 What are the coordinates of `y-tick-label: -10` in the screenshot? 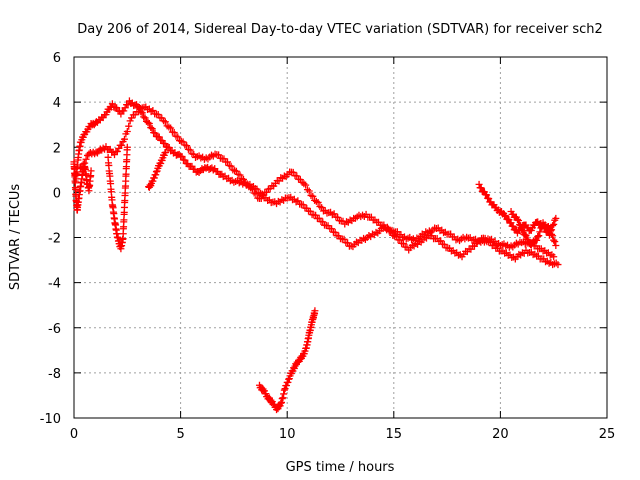 It's located at (50, 419).